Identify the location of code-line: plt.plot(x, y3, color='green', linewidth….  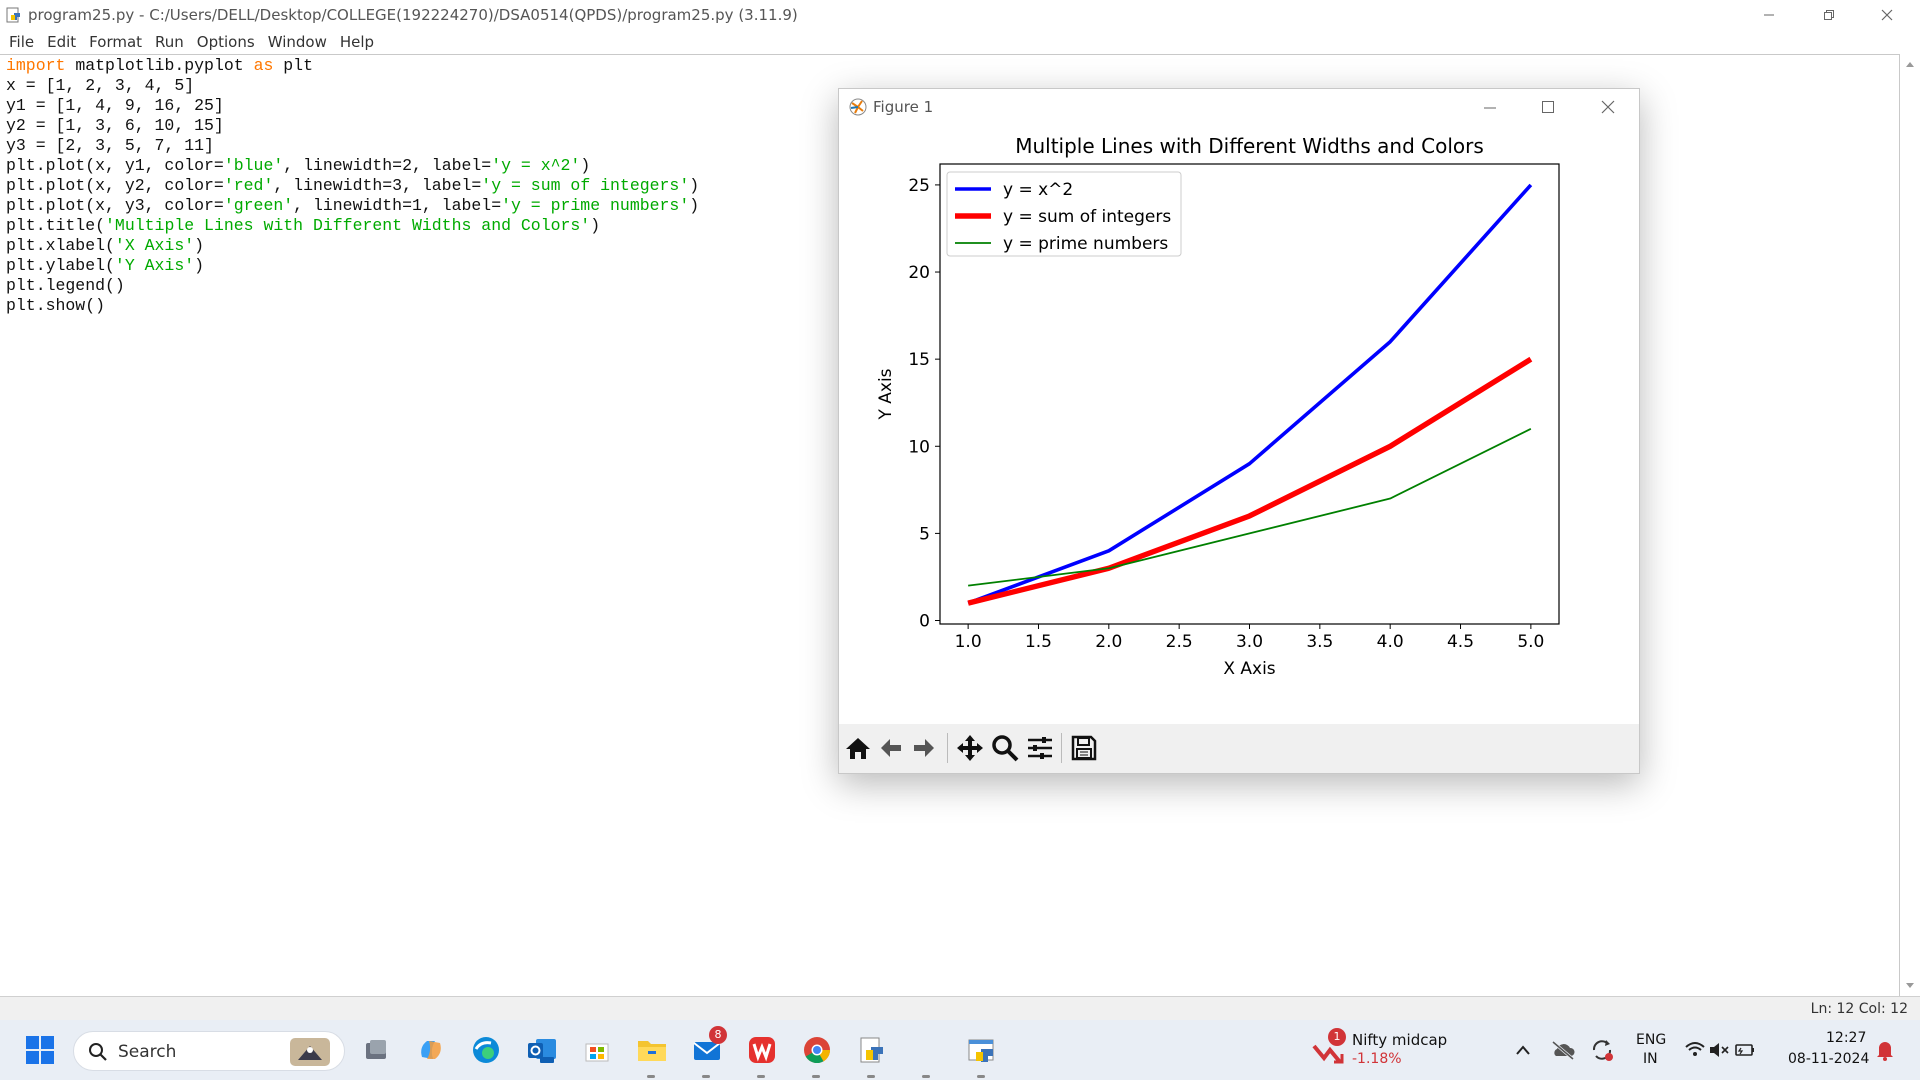
(352, 206).